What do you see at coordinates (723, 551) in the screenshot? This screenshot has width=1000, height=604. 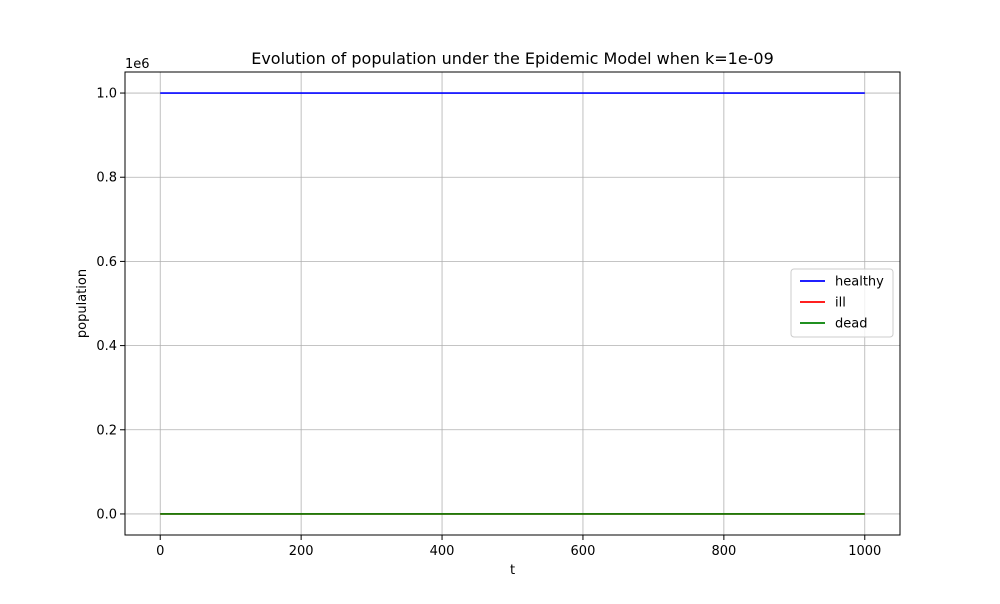 I see `x-tick-label: 800` at bounding box center [723, 551].